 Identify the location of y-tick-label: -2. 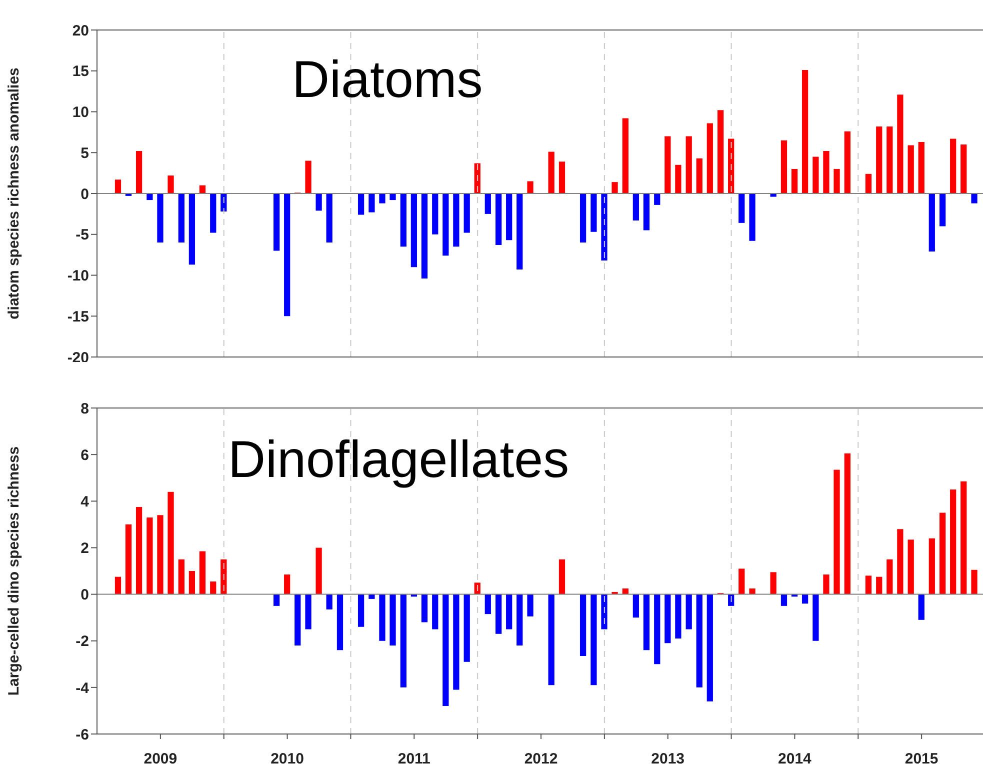
(82, 641).